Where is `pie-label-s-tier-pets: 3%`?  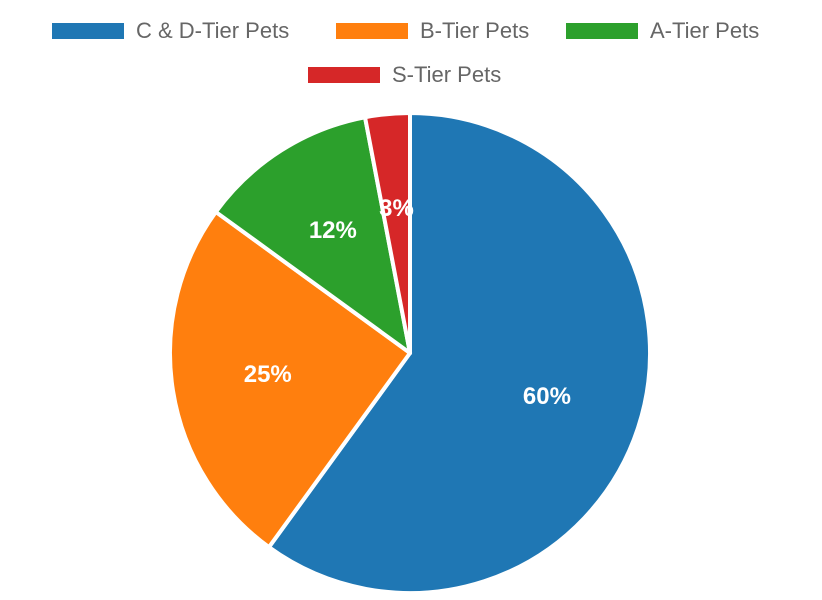
pie-label-s-tier-pets: 3% is located at coordinates (396, 208).